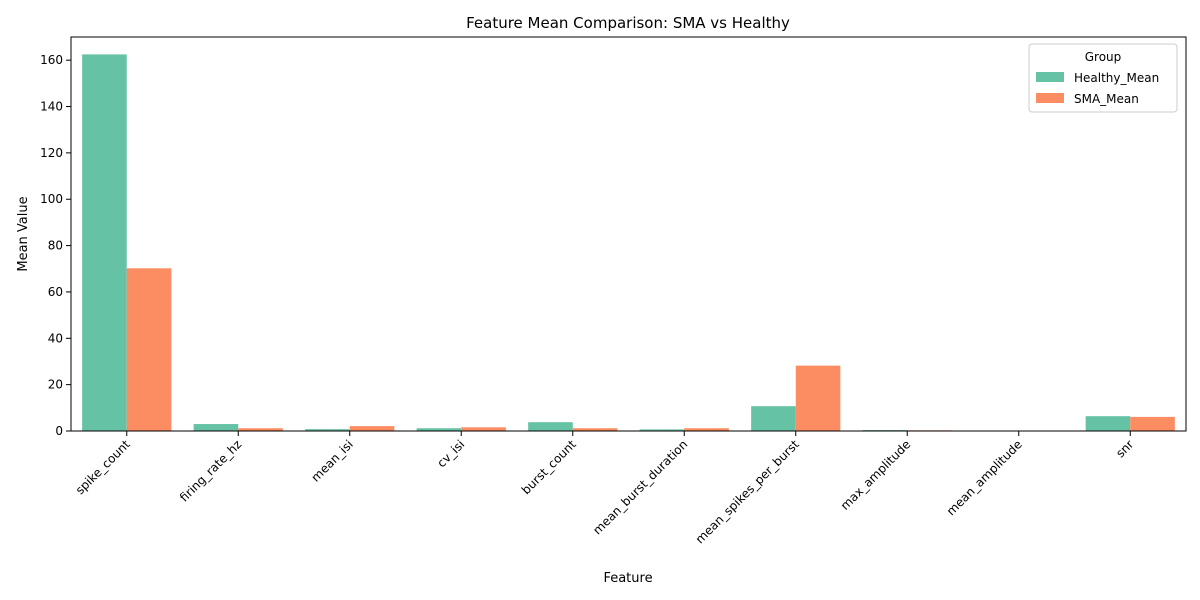  I want to click on legend-swatch-sma, so click(1050, 98).